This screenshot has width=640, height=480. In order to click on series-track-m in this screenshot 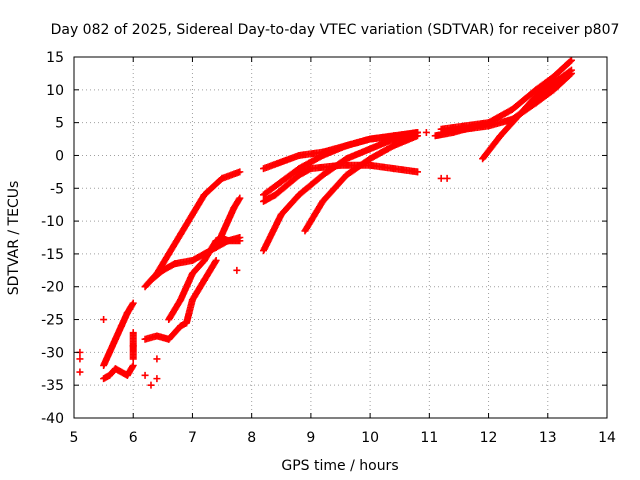, I will do `click(340, 191)`.